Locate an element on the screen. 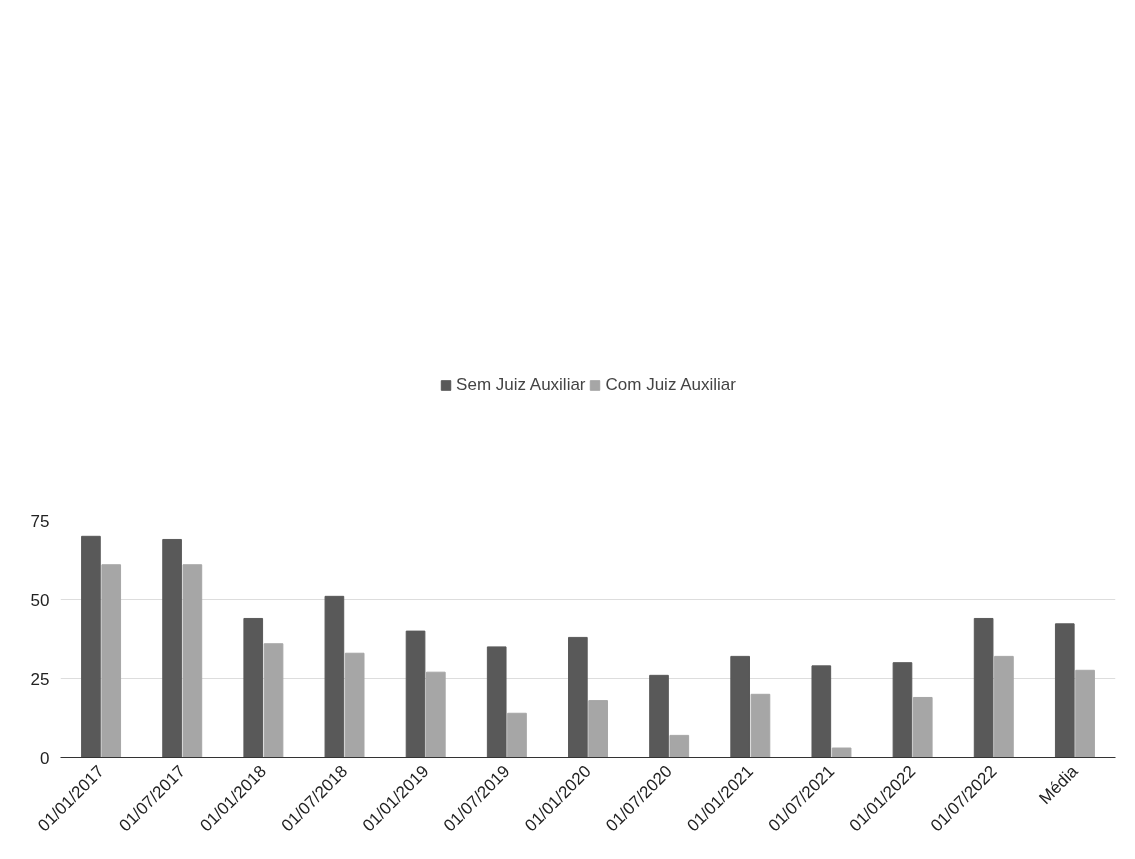 Image resolution: width=1135 pixels, height=859 pixels. legend-label: Com Juiz Auxiliar is located at coordinates (670, 385).